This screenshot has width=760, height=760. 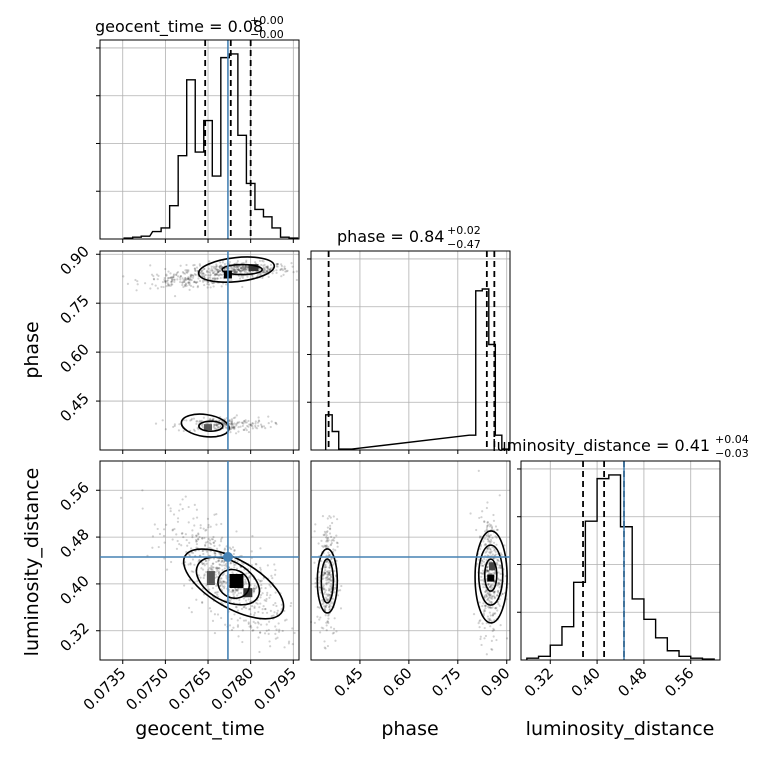 What do you see at coordinates (732, 439) in the screenshot?
I see `title-lumdist-plus: +0.04` at bounding box center [732, 439].